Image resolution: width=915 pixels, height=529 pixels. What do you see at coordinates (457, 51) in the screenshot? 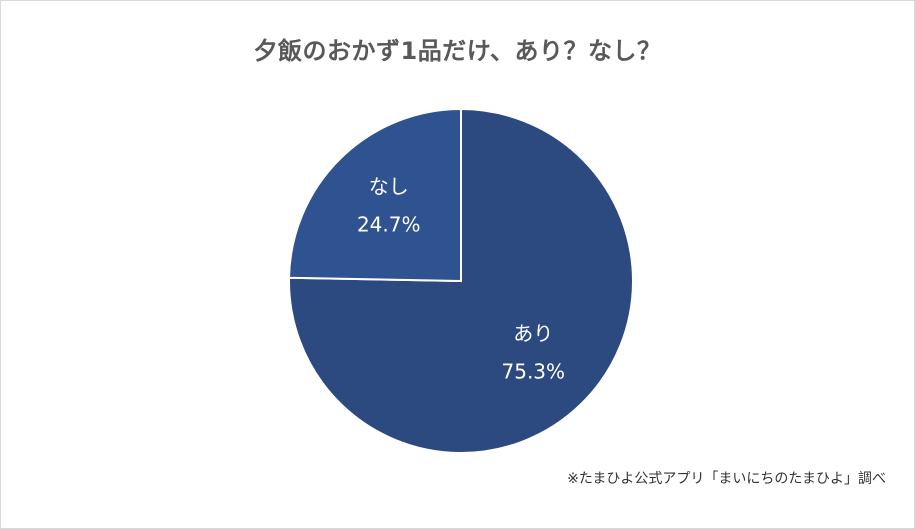
I see `chart-title: 夕飯のおかず1品だけ、あり？なし？` at bounding box center [457, 51].